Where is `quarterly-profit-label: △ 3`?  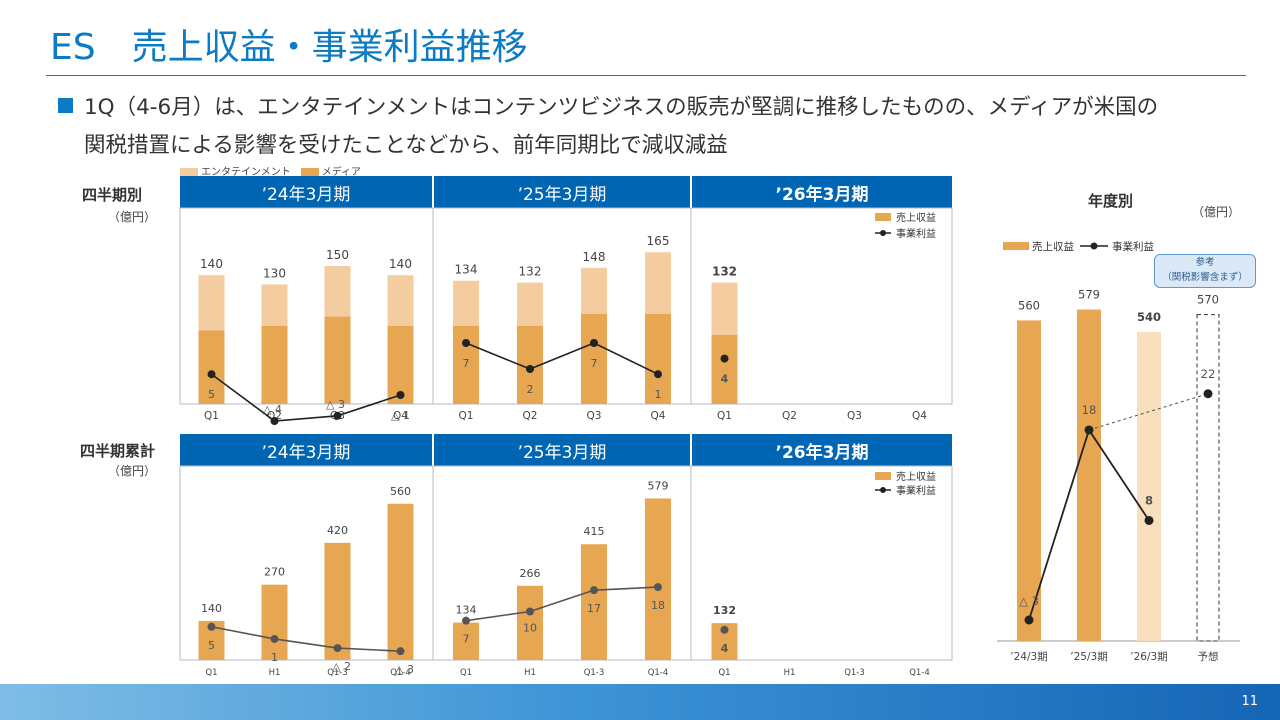 quarterly-profit-label: △ 3 is located at coordinates (335, 404).